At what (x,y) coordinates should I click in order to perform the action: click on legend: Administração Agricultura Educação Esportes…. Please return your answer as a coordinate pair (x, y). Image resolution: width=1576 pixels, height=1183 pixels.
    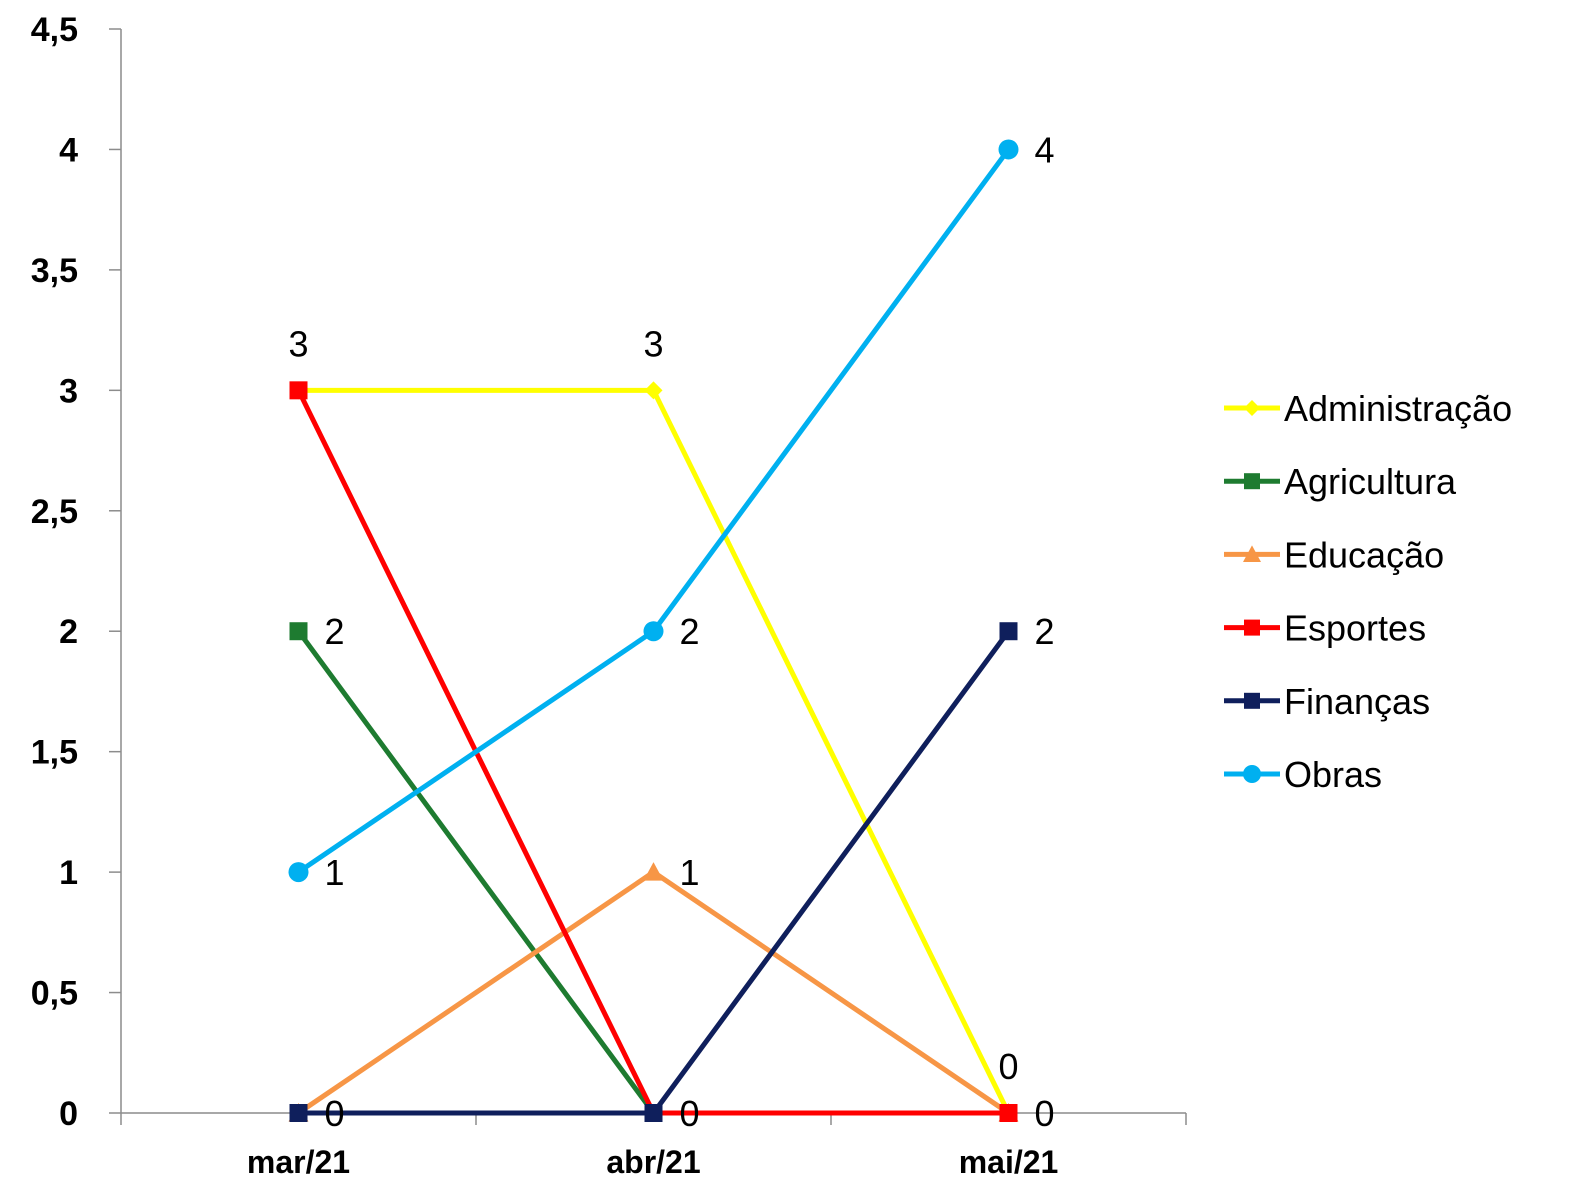
    Looking at the image, I should click on (1368, 591).